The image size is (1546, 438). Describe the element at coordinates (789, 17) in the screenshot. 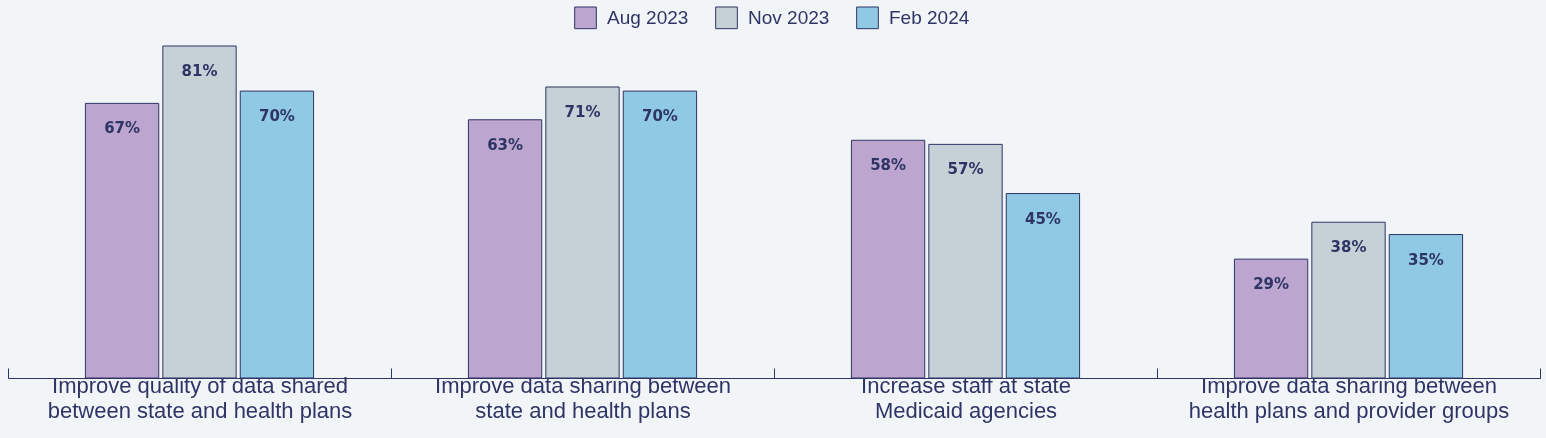

I see `legend-label: Nov 2023` at that location.